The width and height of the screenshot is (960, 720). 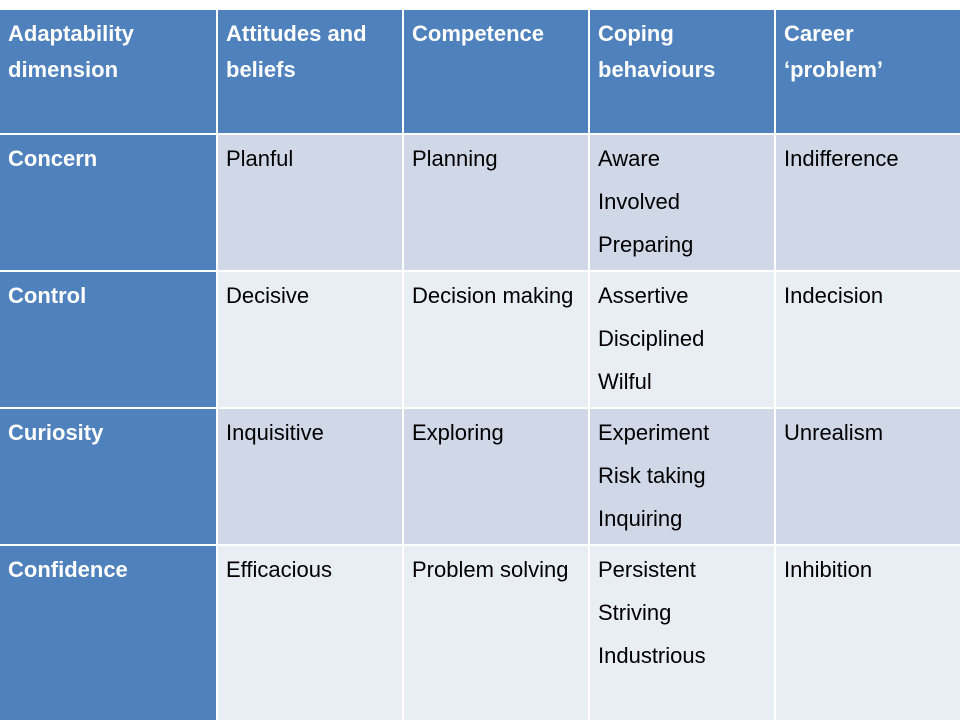 What do you see at coordinates (311, 477) in the screenshot?
I see `cell-attitudes: Inquisitive` at bounding box center [311, 477].